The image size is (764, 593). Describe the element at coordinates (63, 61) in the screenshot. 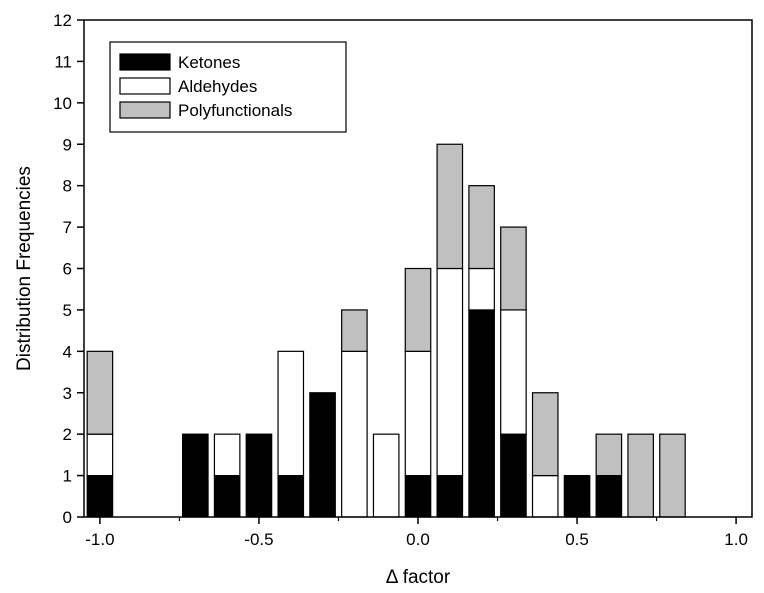

I see `y-tick-label: 11` at that location.